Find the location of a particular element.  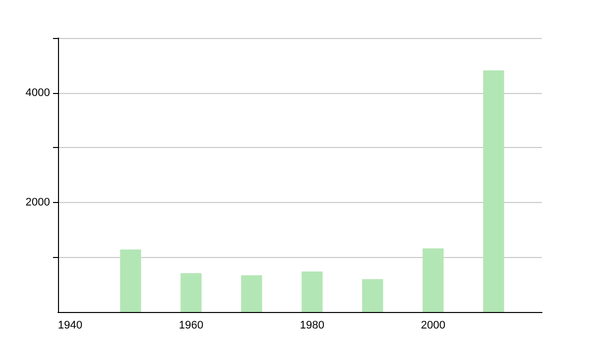

y-tick-label: 4000 is located at coordinates (38, 92).